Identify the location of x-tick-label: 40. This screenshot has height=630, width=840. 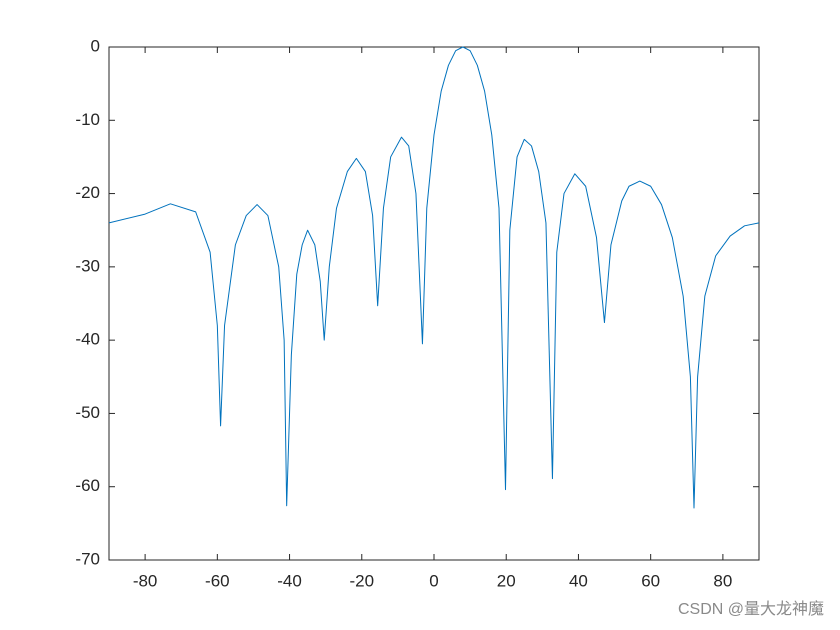
(578, 580).